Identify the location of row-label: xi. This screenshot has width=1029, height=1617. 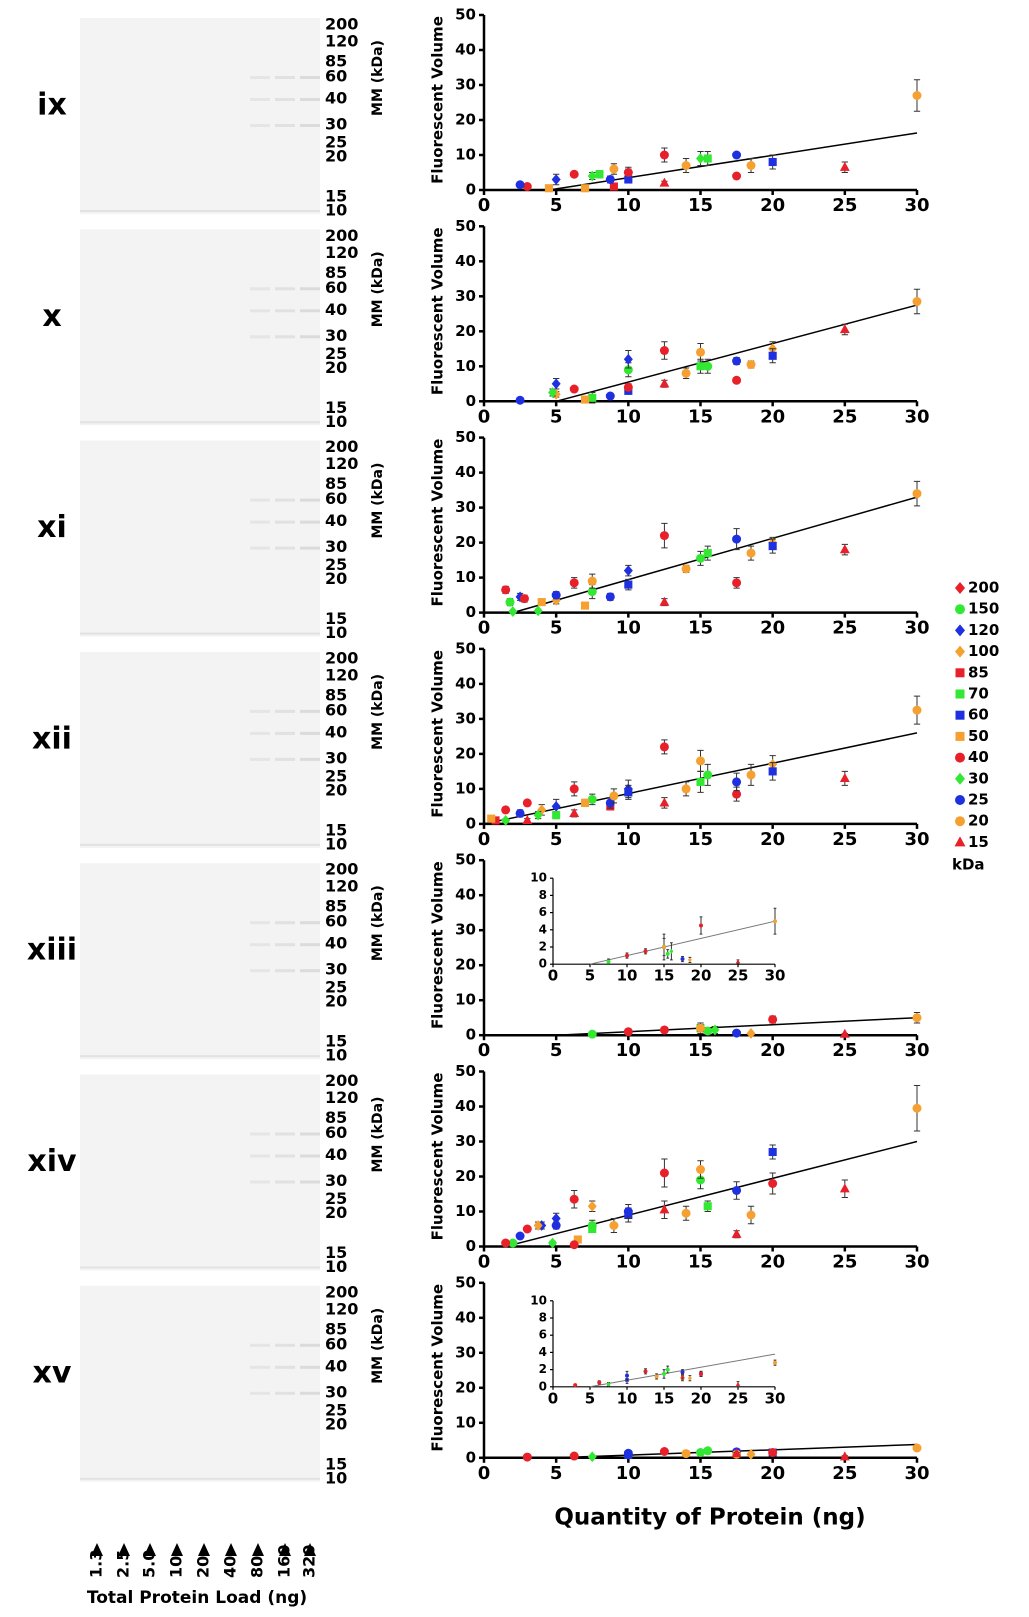
(52, 527).